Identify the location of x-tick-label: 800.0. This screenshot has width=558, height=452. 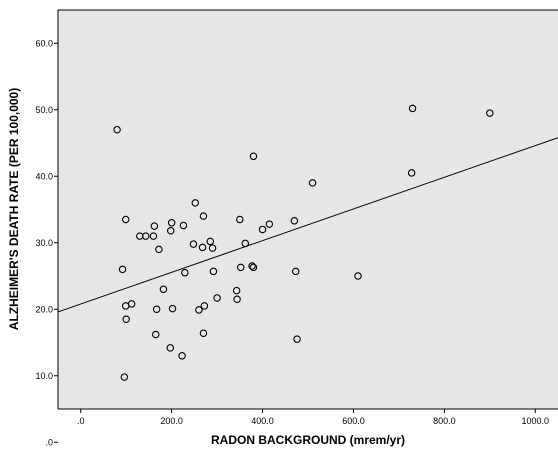
(444, 421).